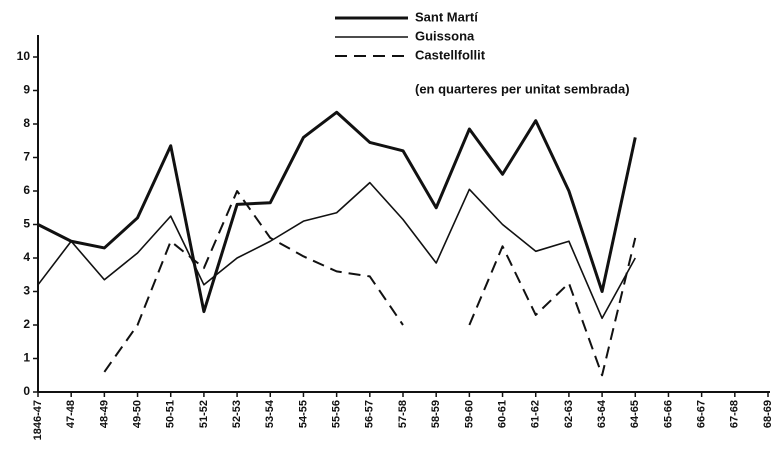 The image size is (775, 456). I want to click on x-tick-label: 49-50, so click(137, 414).